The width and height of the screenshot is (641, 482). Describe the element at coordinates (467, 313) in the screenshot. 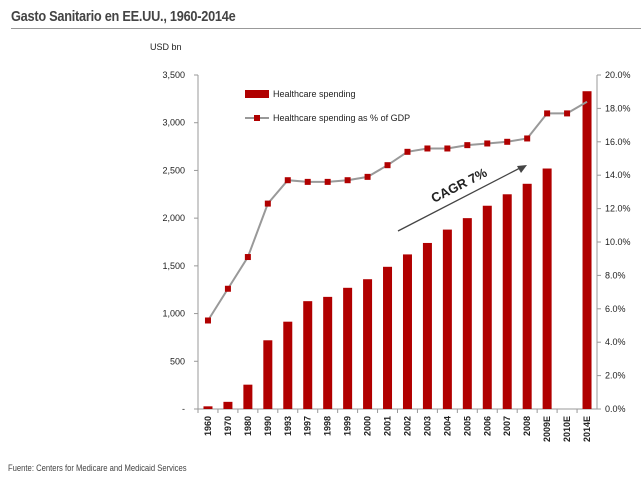

I see `bar-2005` at that location.